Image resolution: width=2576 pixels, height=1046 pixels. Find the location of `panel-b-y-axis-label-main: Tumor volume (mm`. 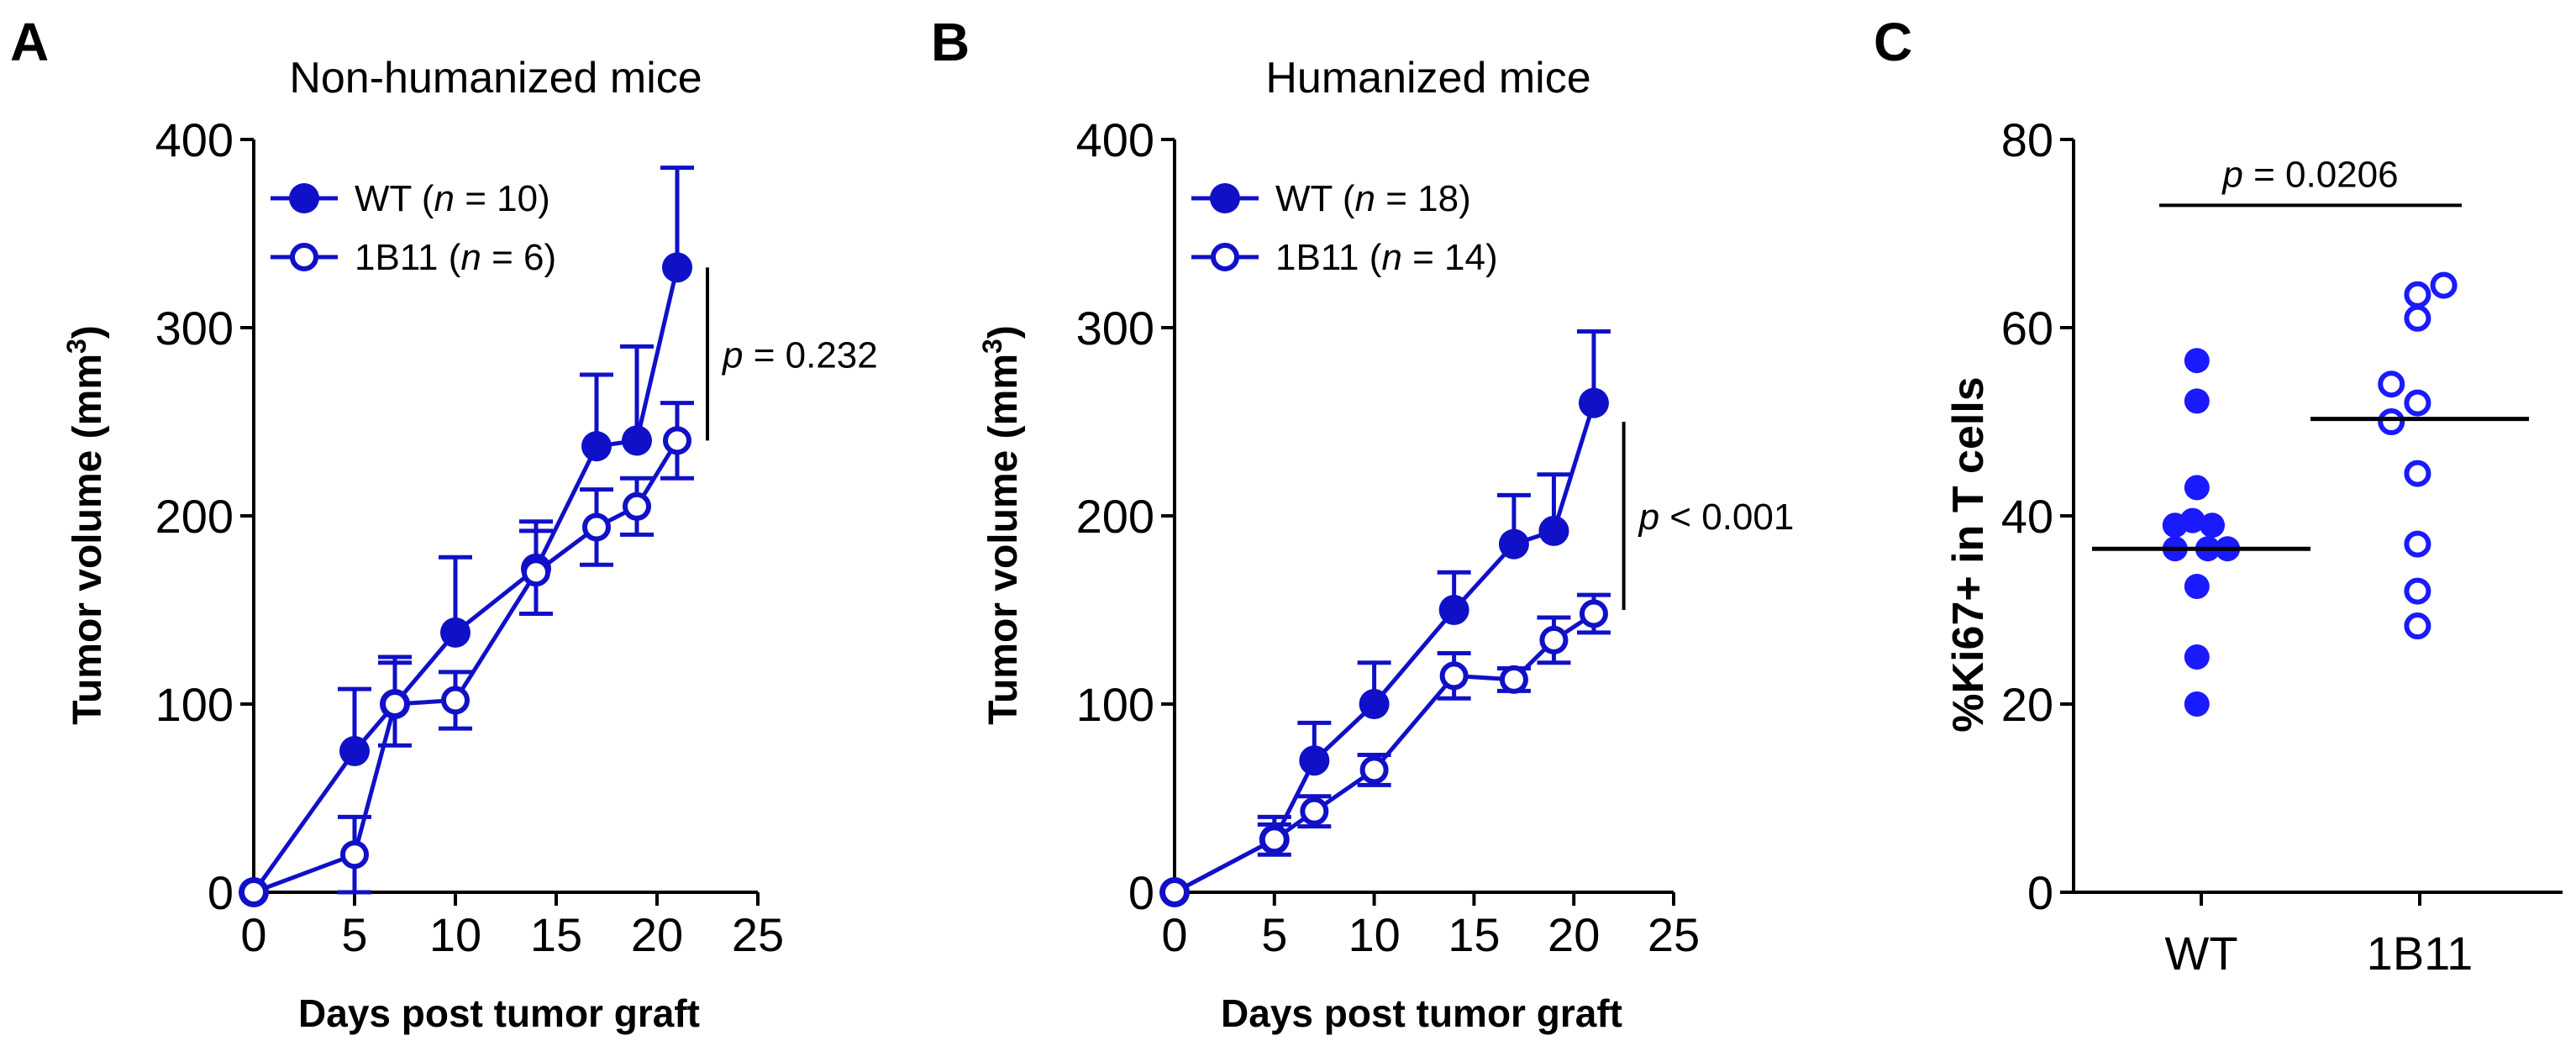

panel-b-y-axis-label-main: Tumor volume (mm is located at coordinates (1003, 539).